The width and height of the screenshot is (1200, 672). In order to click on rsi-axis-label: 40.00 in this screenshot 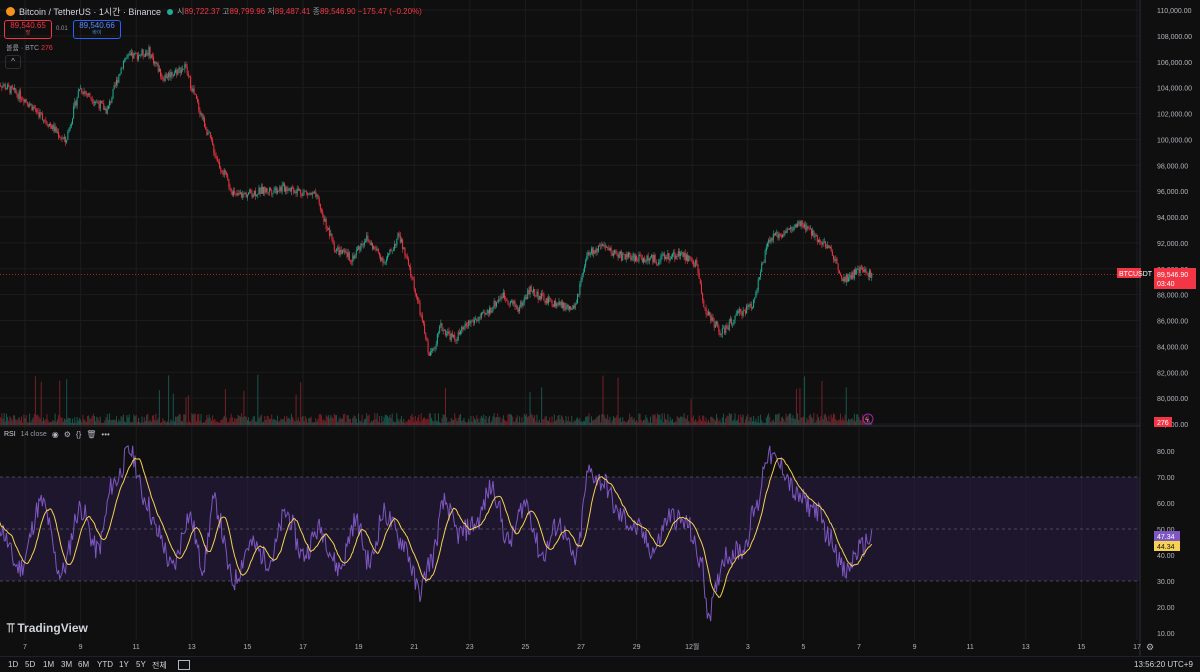, I will do `click(1166, 556)`.